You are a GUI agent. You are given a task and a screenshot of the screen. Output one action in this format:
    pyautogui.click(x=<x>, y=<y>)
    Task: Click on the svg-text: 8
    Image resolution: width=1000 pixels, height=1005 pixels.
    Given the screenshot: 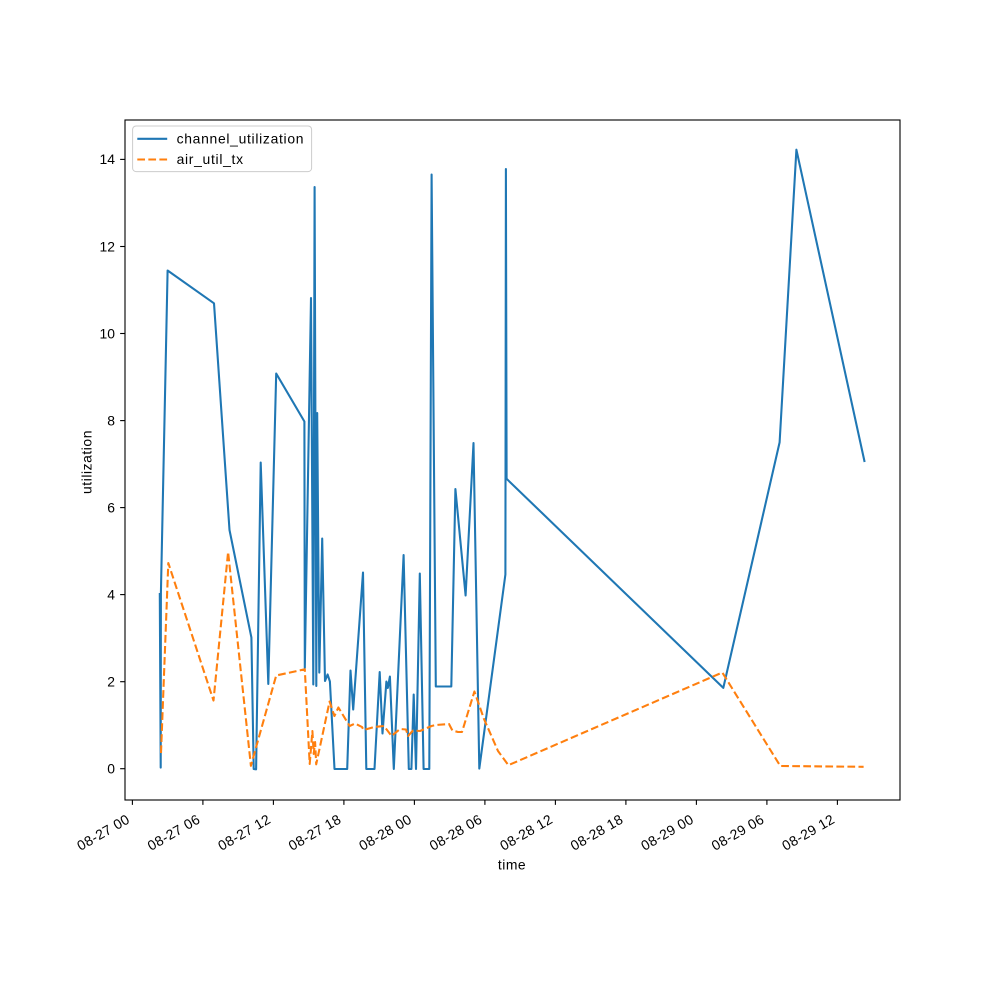 What is the action you would take?
    pyautogui.click(x=111, y=420)
    